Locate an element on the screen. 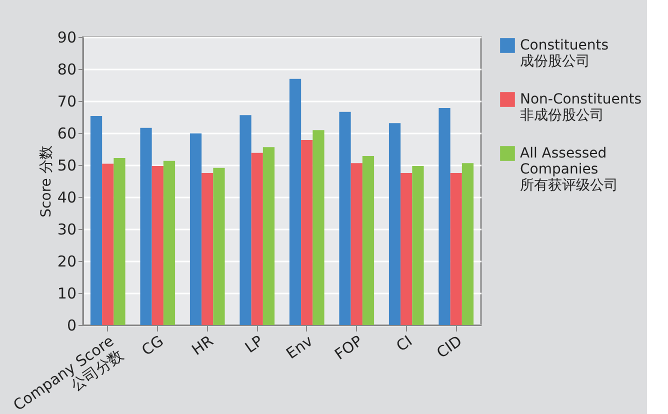 This screenshot has width=668, height=414. y-tick-label: 0 is located at coordinates (71, 325).